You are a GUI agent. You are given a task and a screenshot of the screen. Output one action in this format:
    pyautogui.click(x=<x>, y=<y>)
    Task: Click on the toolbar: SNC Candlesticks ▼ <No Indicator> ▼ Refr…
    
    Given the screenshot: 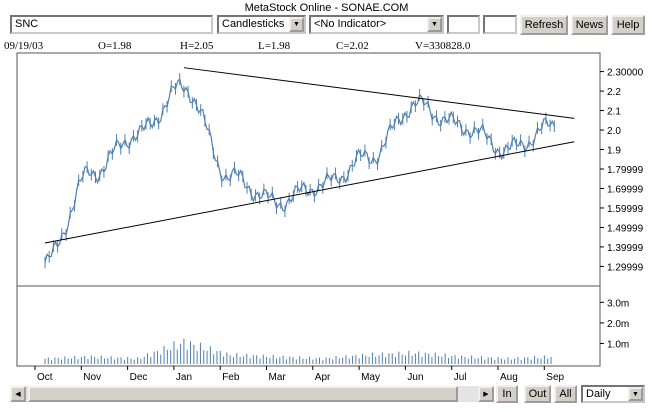 What is the action you would take?
    pyautogui.click(x=326, y=26)
    